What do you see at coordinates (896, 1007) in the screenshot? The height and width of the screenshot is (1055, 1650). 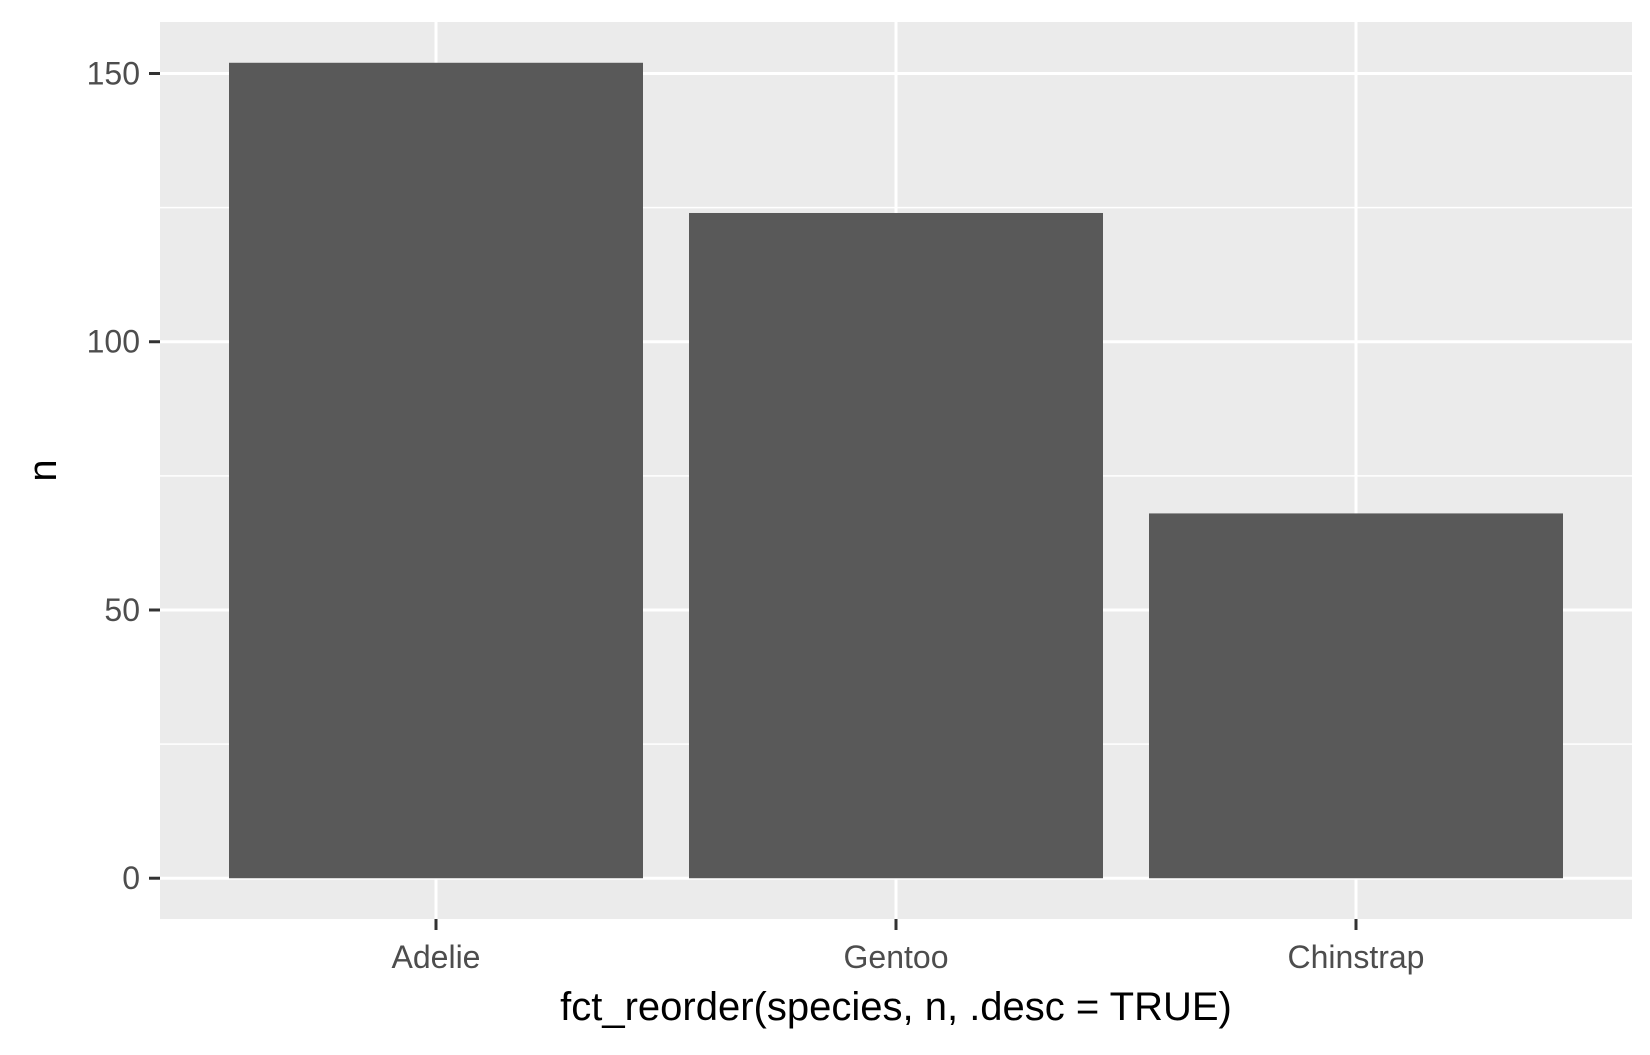 I see `x-axis-title: fct_reorder(species, n, .desc = TRUE)` at bounding box center [896, 1007].